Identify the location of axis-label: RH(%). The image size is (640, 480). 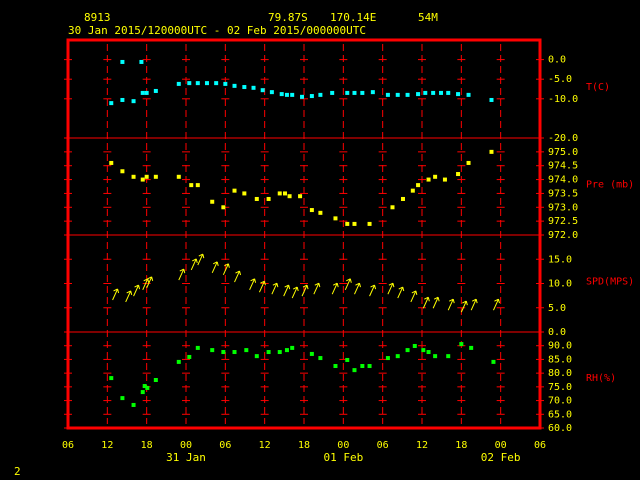
(601, 378).